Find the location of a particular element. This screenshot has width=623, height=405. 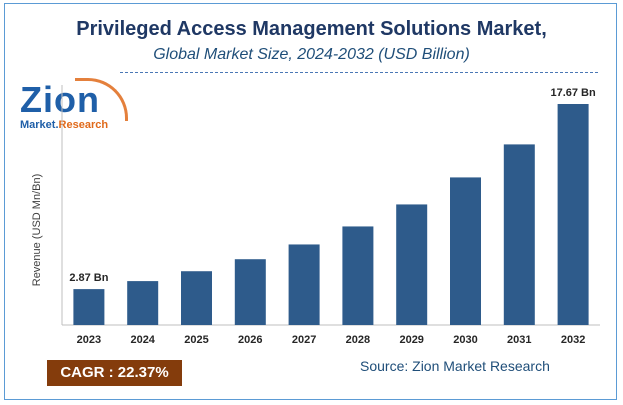

bar-2025 is located at coordinates (196, 298).